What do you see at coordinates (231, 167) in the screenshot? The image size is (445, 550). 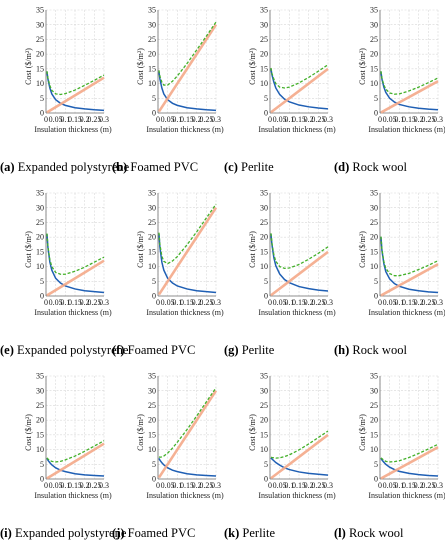 I see `caption-letter: (c)` at bounding box center [231, 167].